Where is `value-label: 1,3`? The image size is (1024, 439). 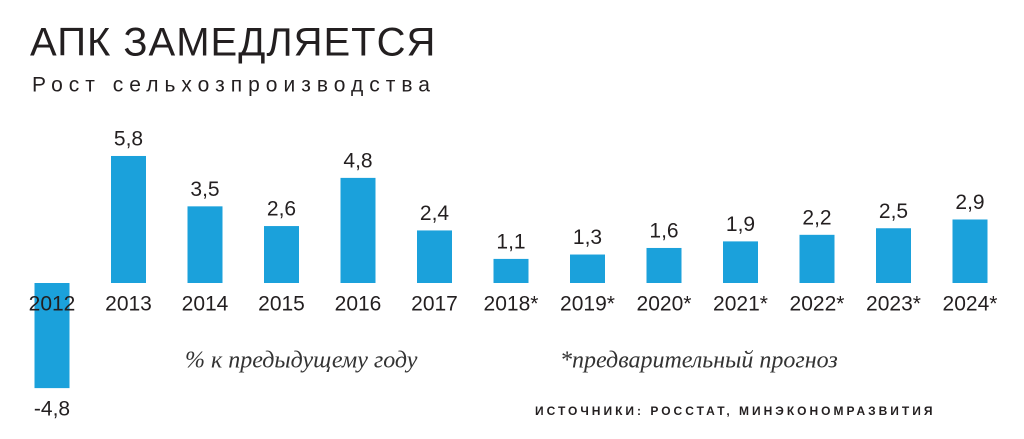
value-label: 1,3 is located at coordinates (587, 237).